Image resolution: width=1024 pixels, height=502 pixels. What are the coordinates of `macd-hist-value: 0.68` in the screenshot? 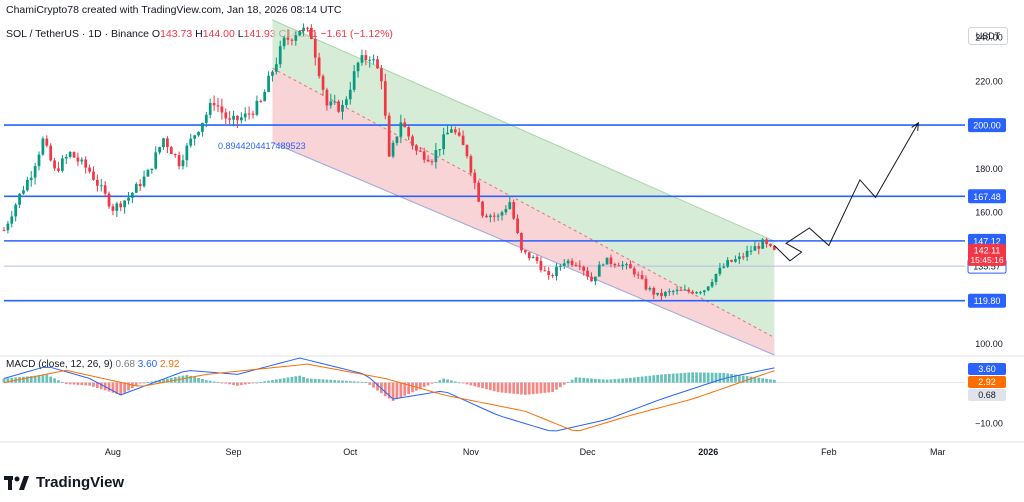 It's located at (125, 364).